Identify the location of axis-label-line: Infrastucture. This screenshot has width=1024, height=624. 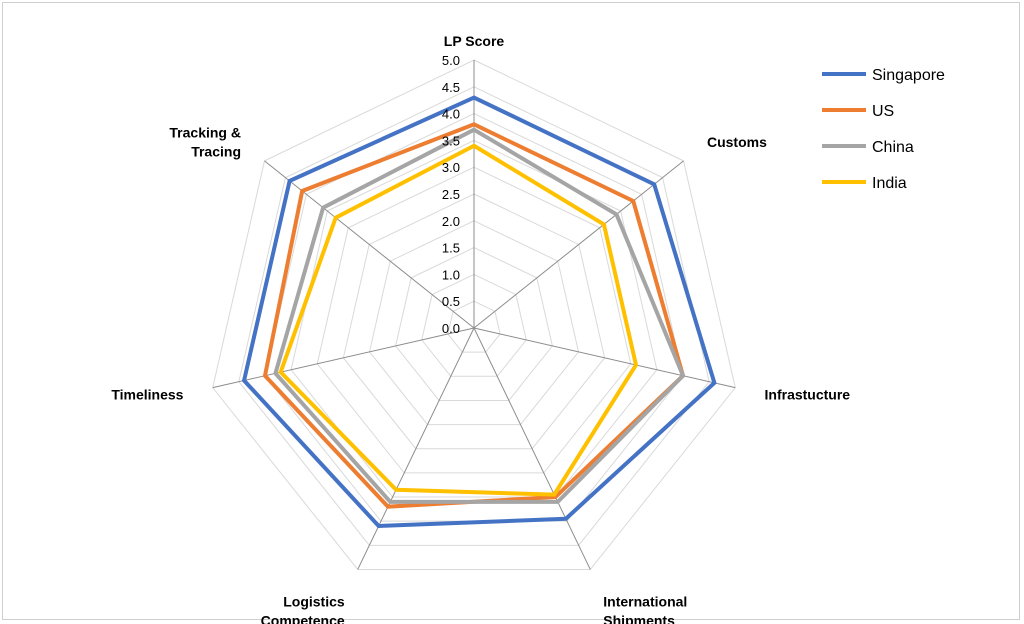
(808, 394).